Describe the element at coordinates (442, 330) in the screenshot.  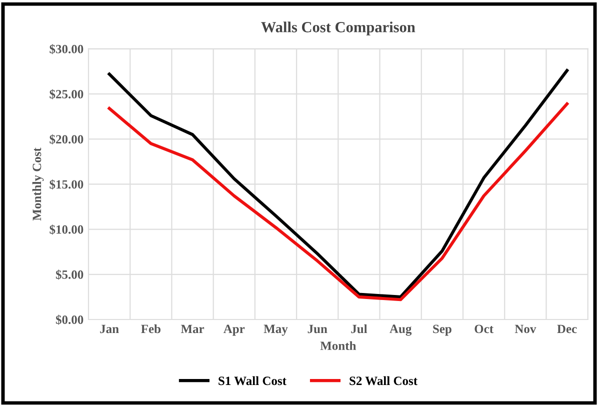
I see `x-tick-label: Sep` at that location.